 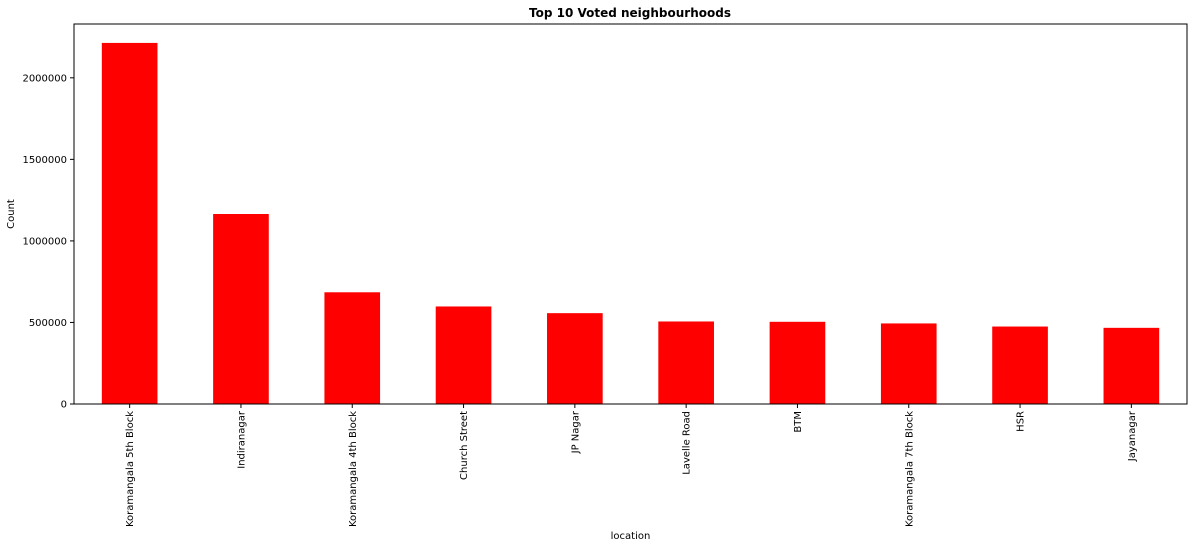 I want to click on x-tick-label: Koramangala 5th Block, so click(x=130, y=469).